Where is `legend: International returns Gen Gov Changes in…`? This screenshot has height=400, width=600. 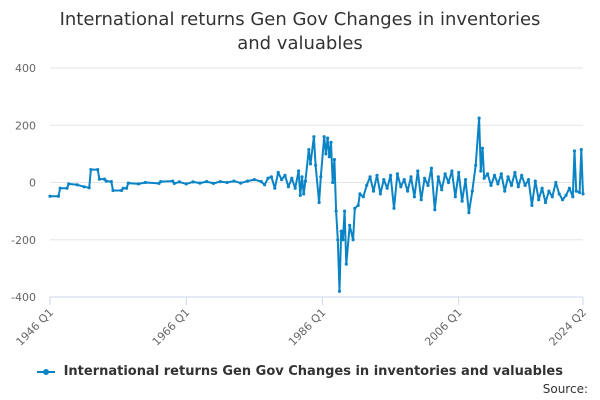
legend: International returns Gen Gov Changes in… is located at coordinates (300, 371).